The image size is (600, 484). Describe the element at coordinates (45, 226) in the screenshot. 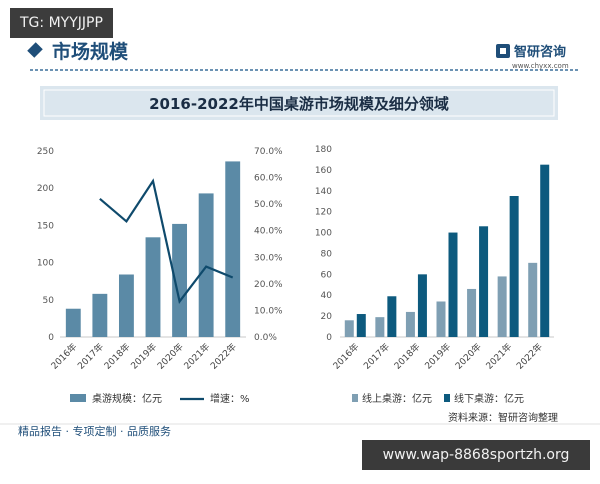

I see `left-y-tick-label: 150` at that location.